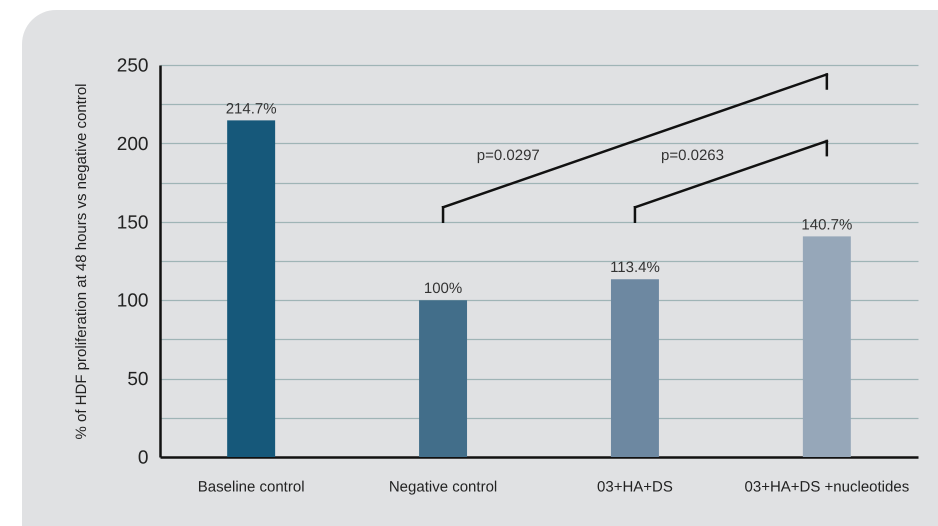  I want to click on x-tick-label: 03+HA+DS, so click(635, 487).